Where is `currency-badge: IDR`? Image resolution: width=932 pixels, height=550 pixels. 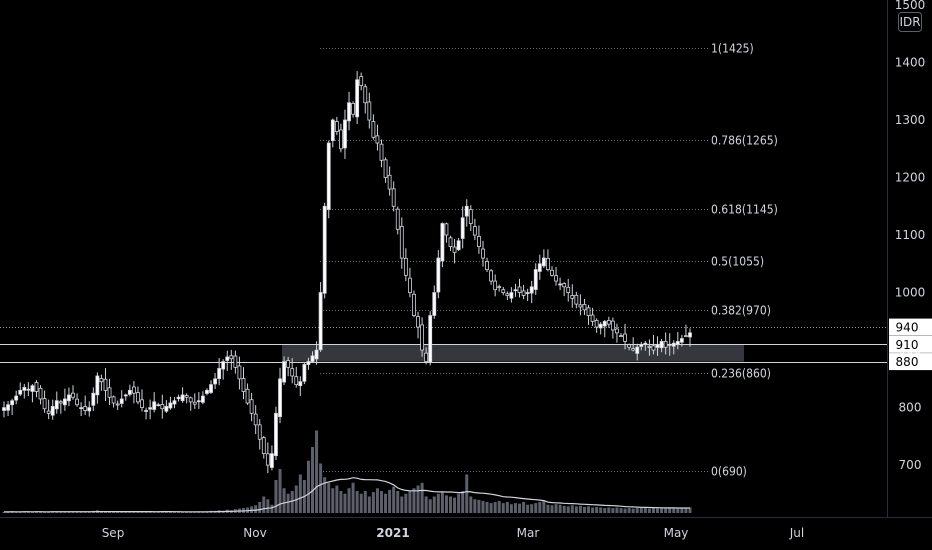
currency-badge: IDR is located at coordinates (910, 22).